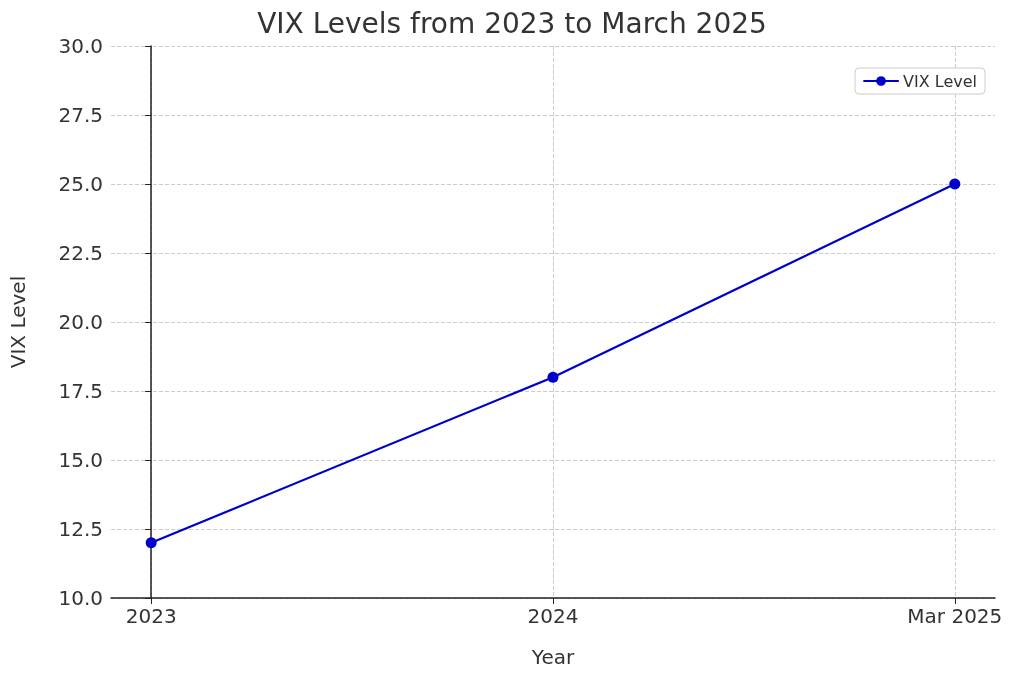  What do you see at coordinates (940, 81) in the screenshot?
I see `legend-label: VIX Level` at bounding box center [940, 81].